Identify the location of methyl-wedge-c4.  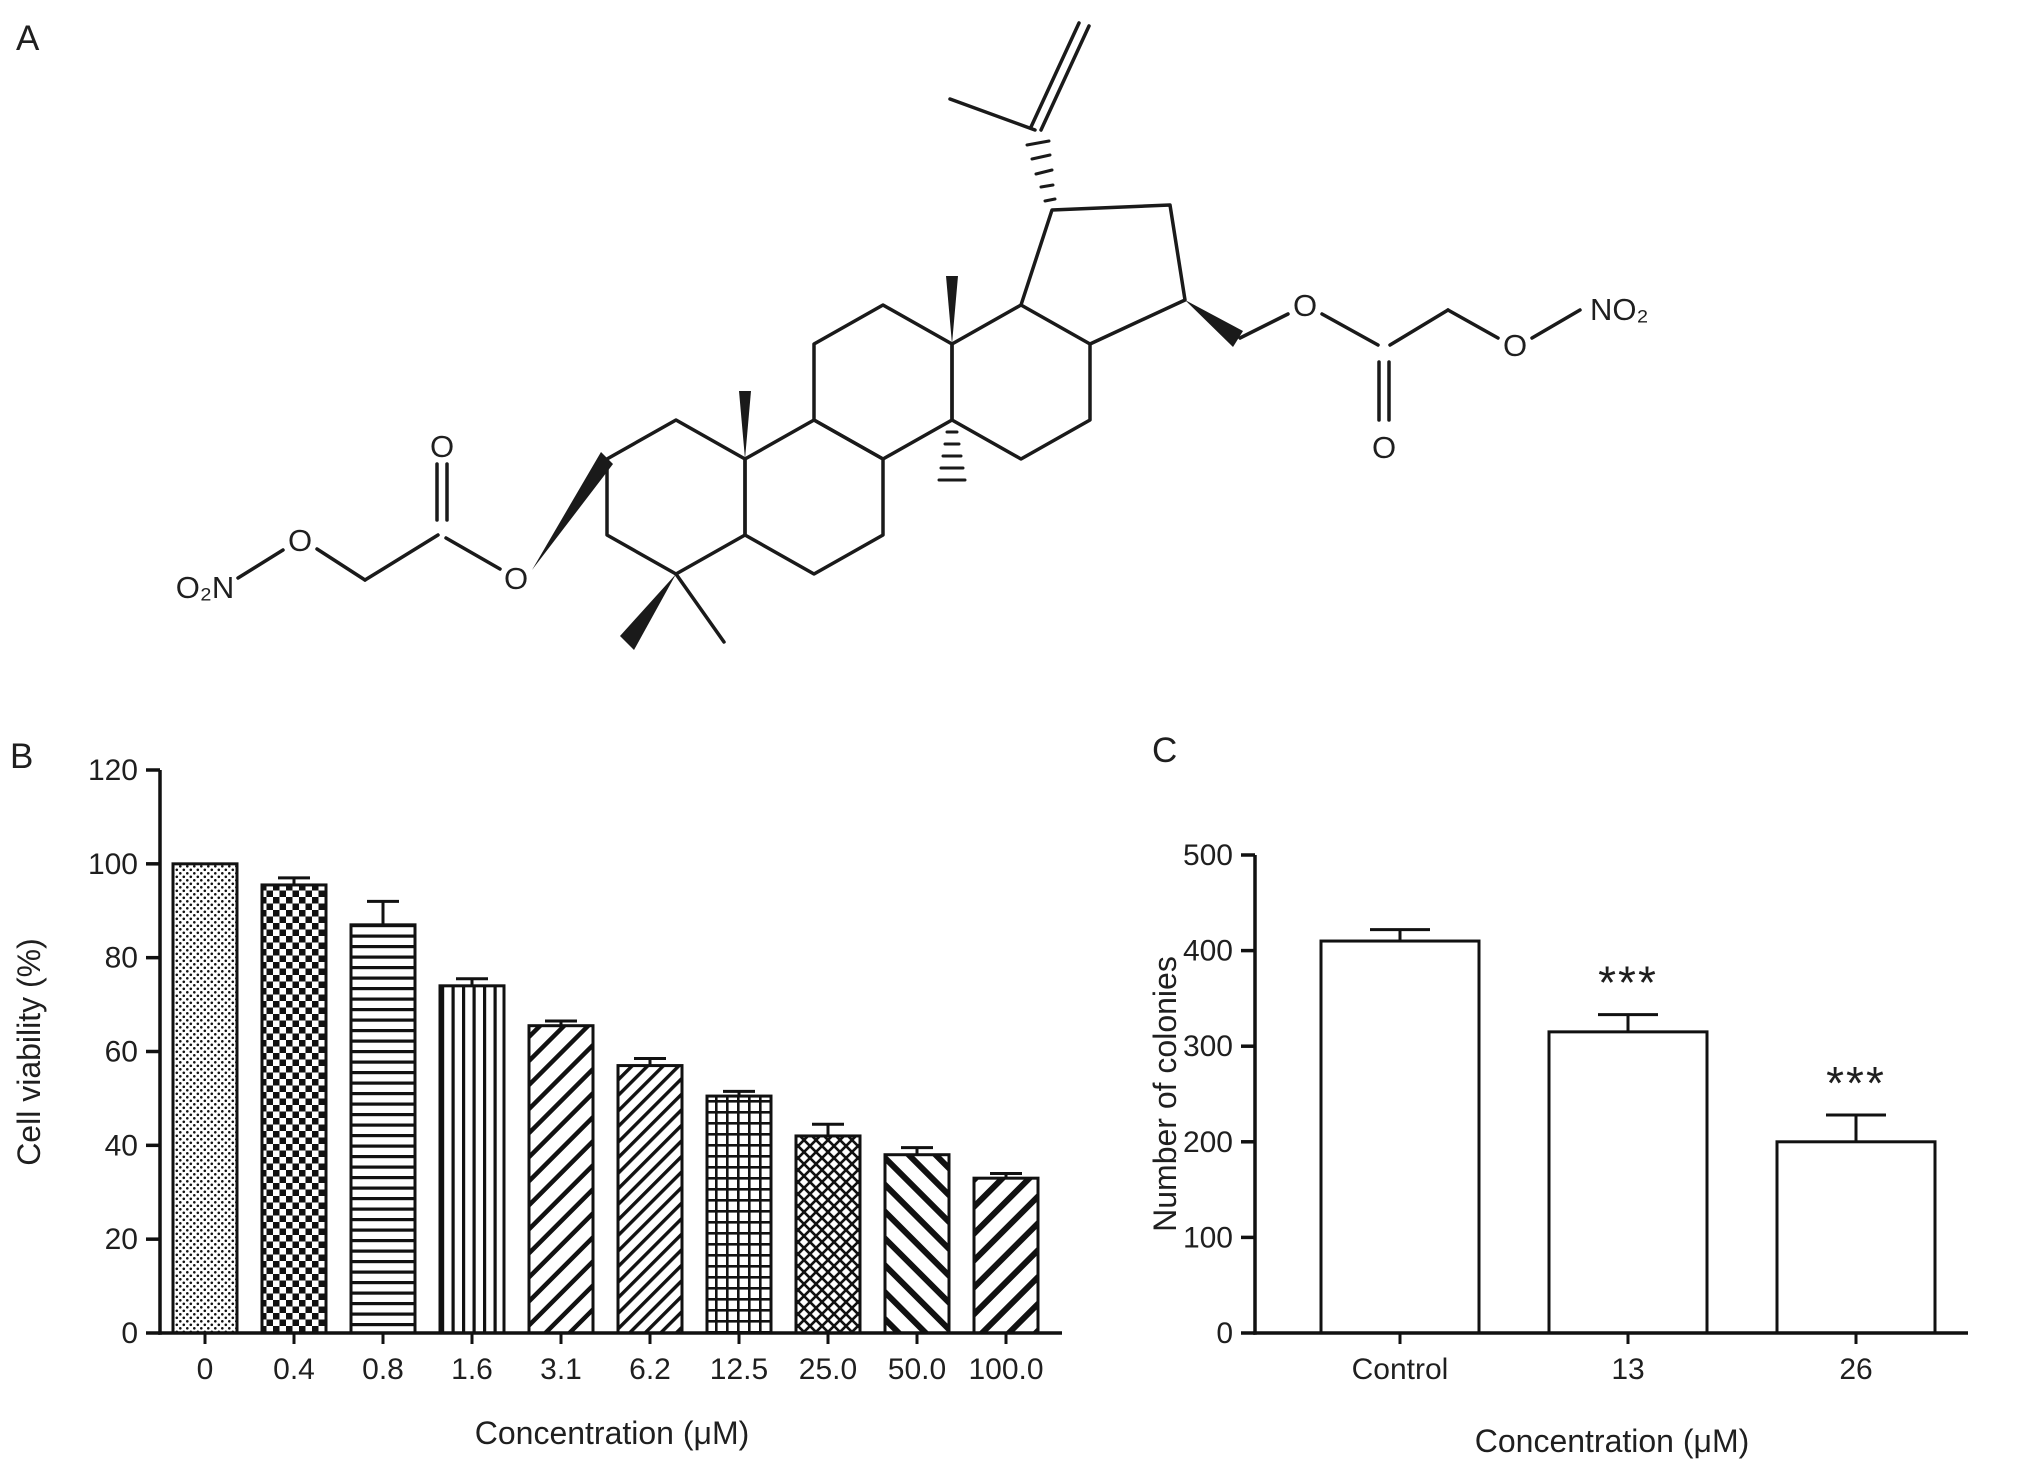
(648, 612).